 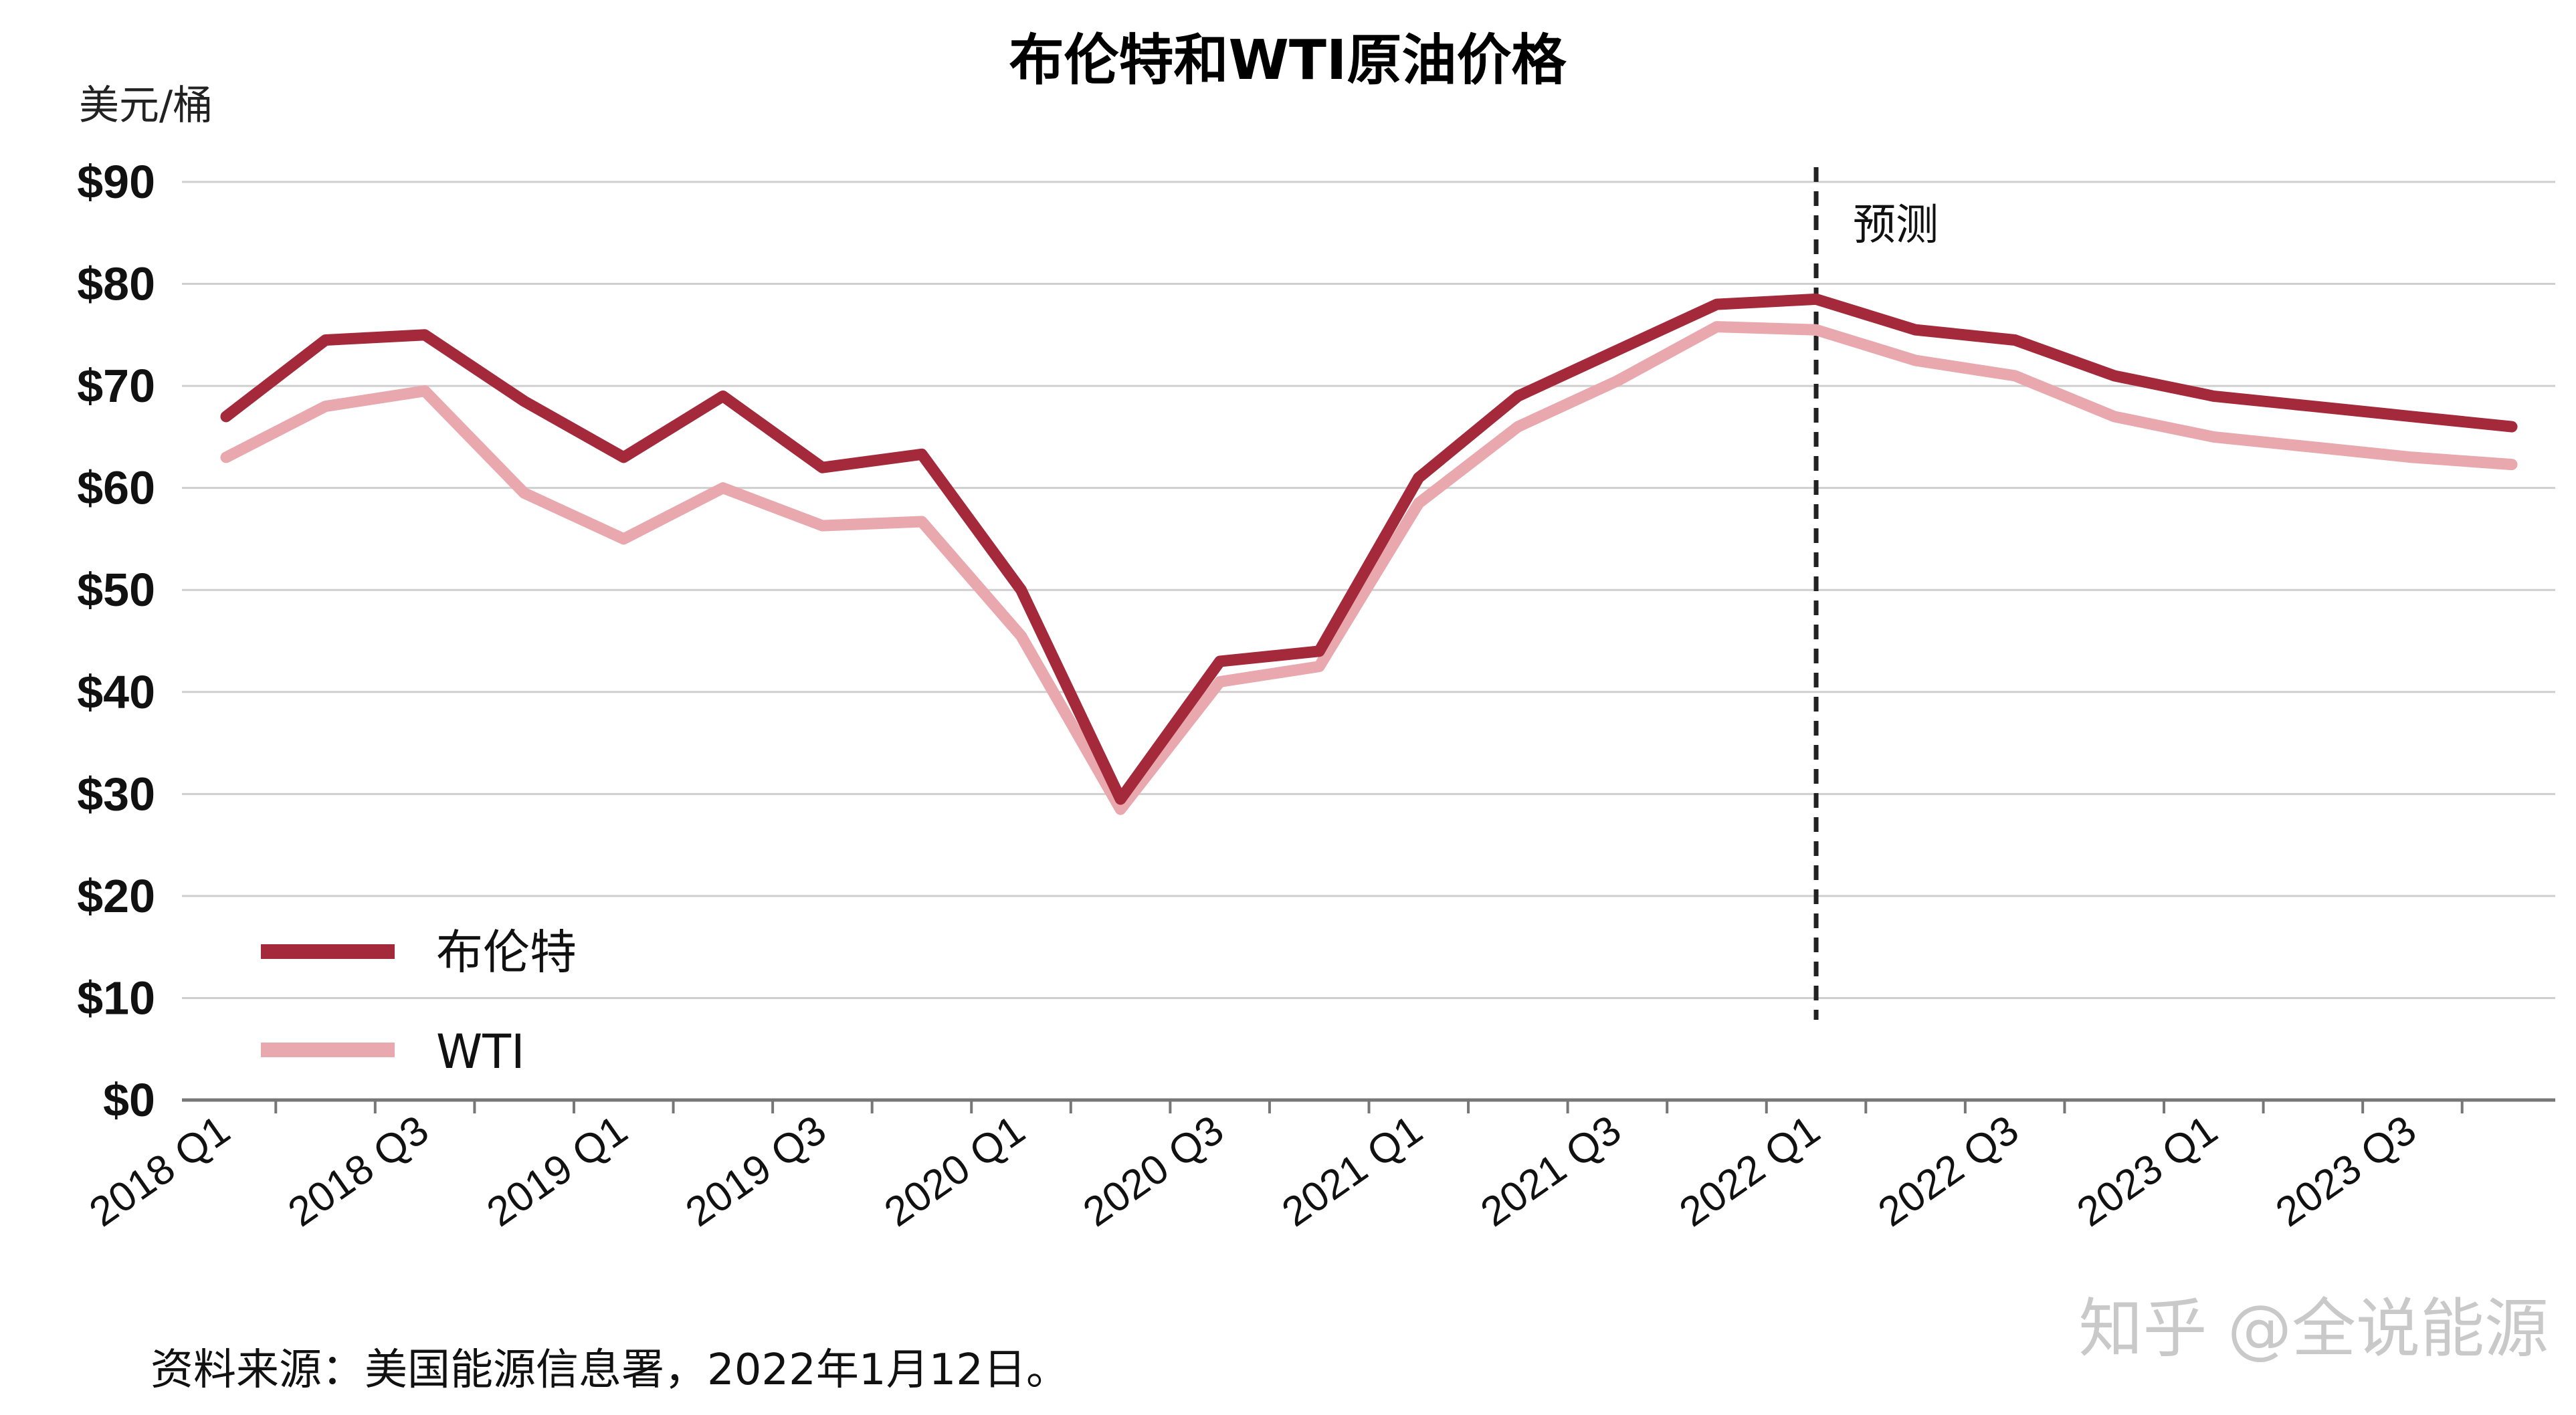 What do you see at coordinates (116, 488) in the screenshot?
I see `y-tick-label: $60` at bounding box center [116, 488].